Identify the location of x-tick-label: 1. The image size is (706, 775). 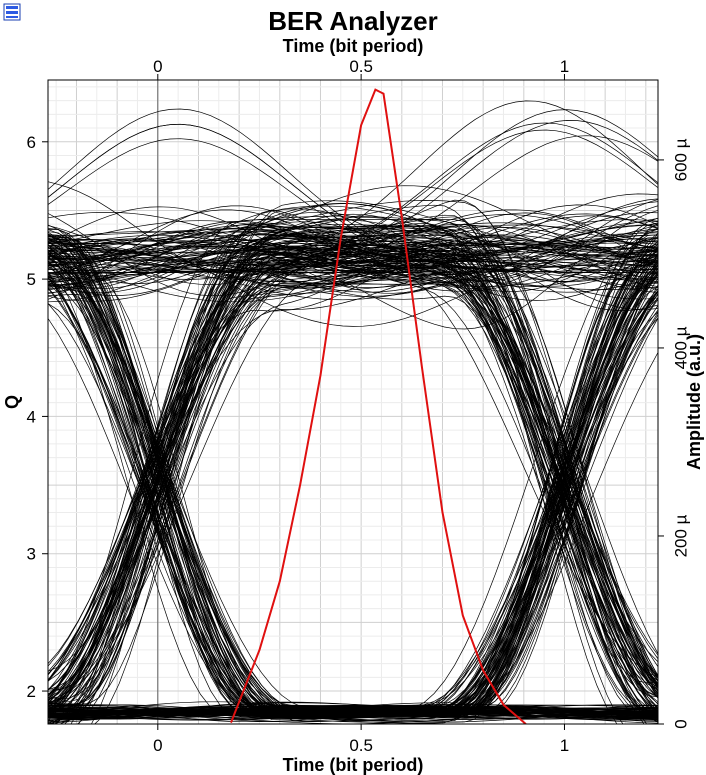
(564, 745).